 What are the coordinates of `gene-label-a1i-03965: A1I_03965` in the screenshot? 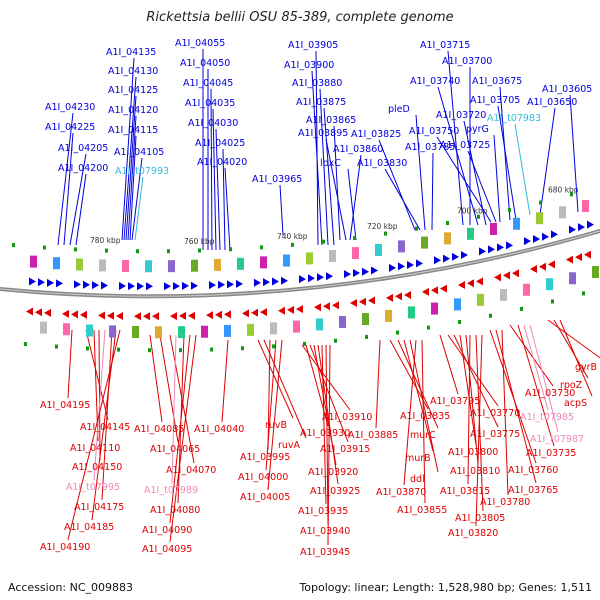 It's located at (277, 179).